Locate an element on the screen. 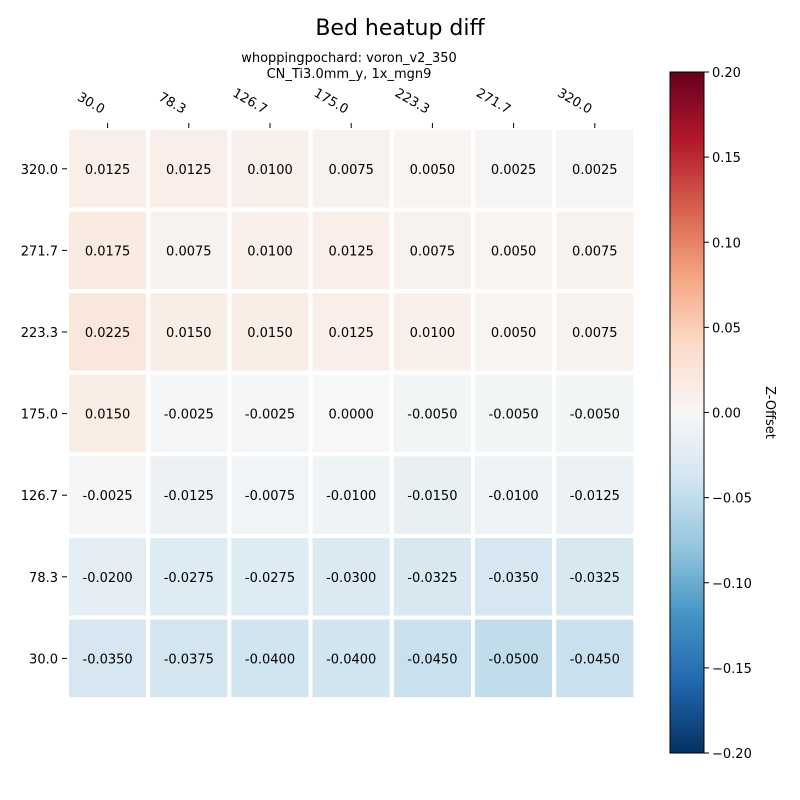 The width and height of the screenshot is (800, 800). y-tick-label: 126.7 is located at coordinates (39, 496).